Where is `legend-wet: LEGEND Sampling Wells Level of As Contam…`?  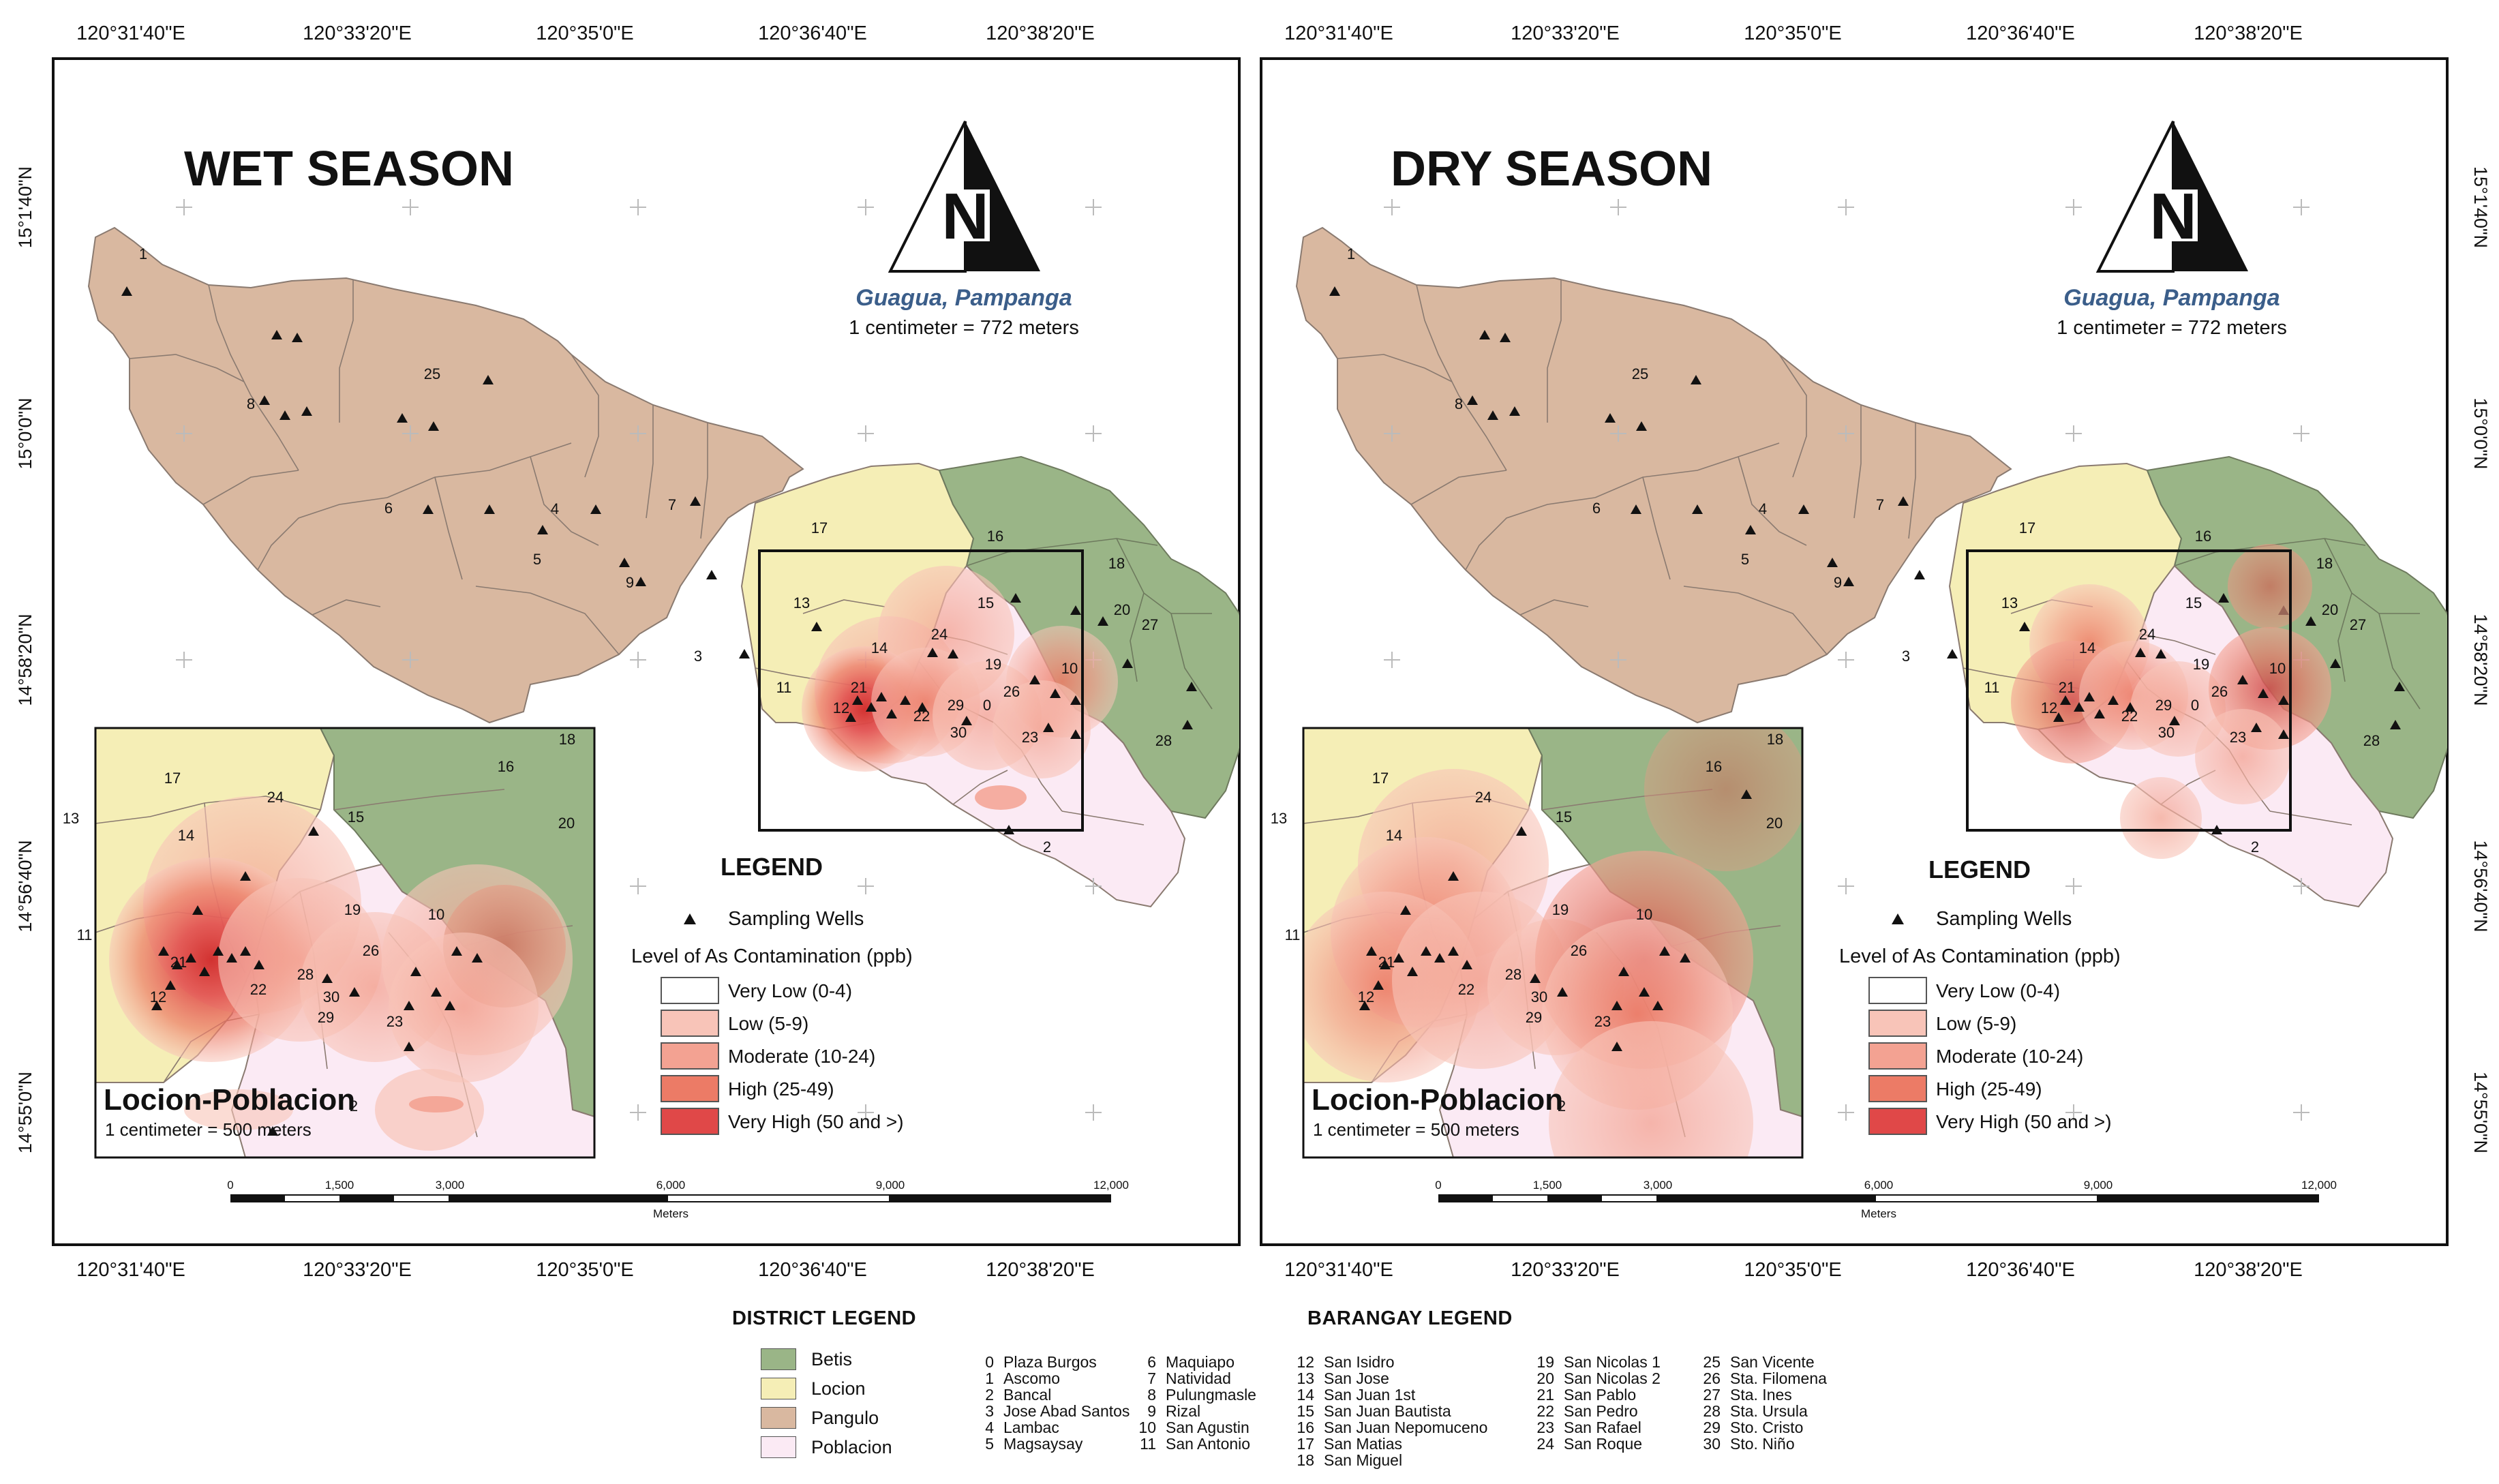
legend-wet: LEGEND Sampling Wells Level of As Contam… is located at coordinates (772, 994).